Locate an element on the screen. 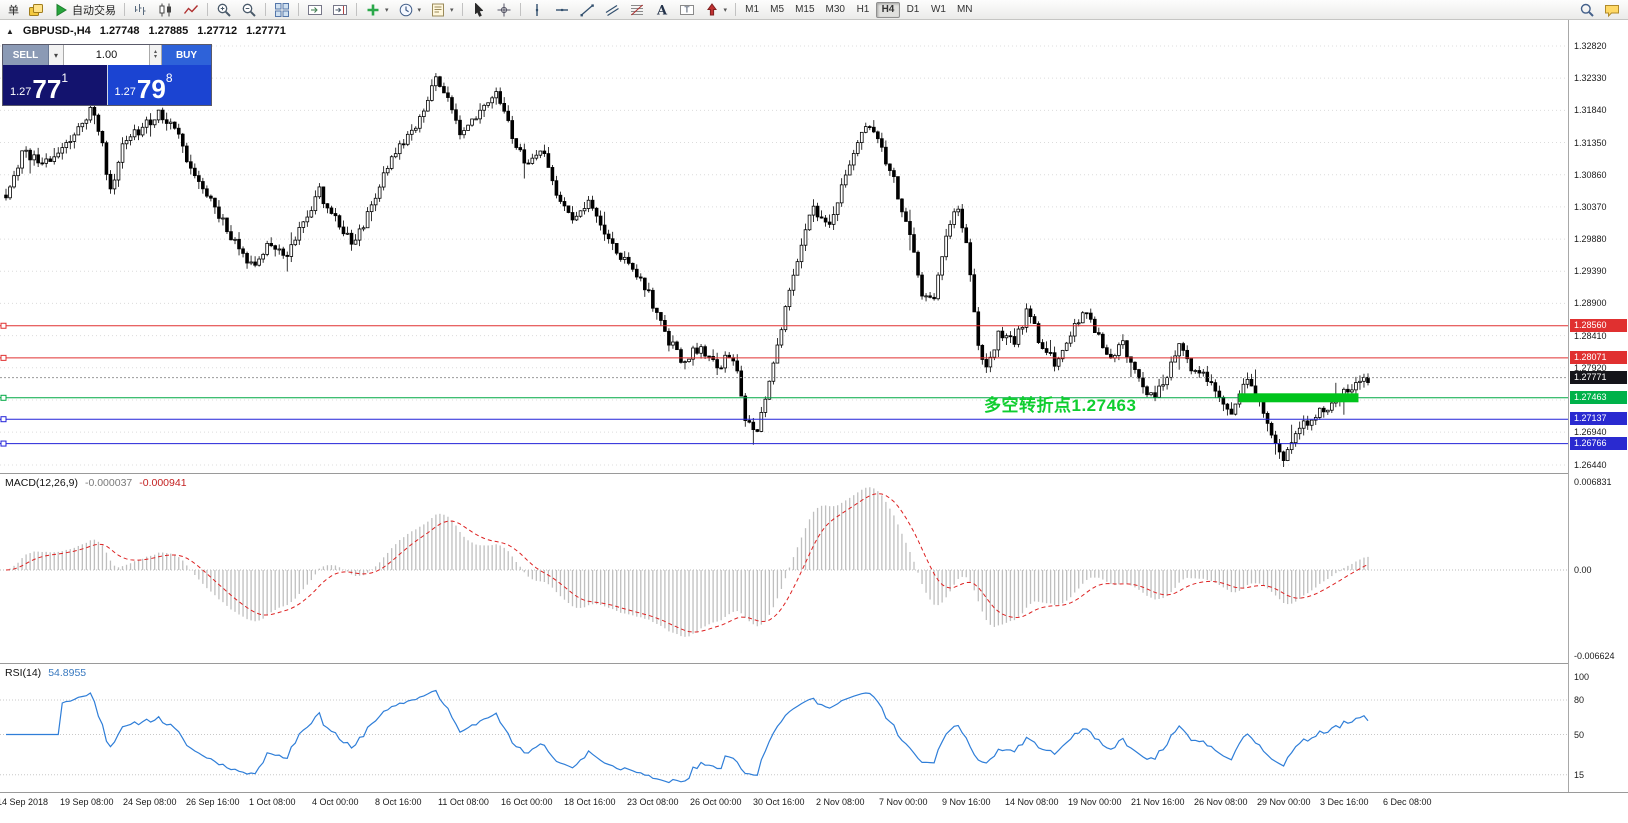 The width and height of the screenshot is (1628, 823). vertical-line-tool-button is located at coordinates (537, 10).